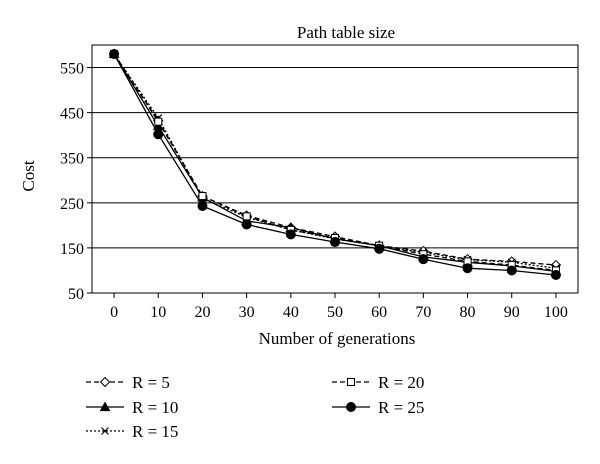 The height and width of the screenshot is (464, 600). What do you see at coordinates (76, 294) in the screenshot?
I see `y-tick-label: 50` at bounding box center [76, 294].